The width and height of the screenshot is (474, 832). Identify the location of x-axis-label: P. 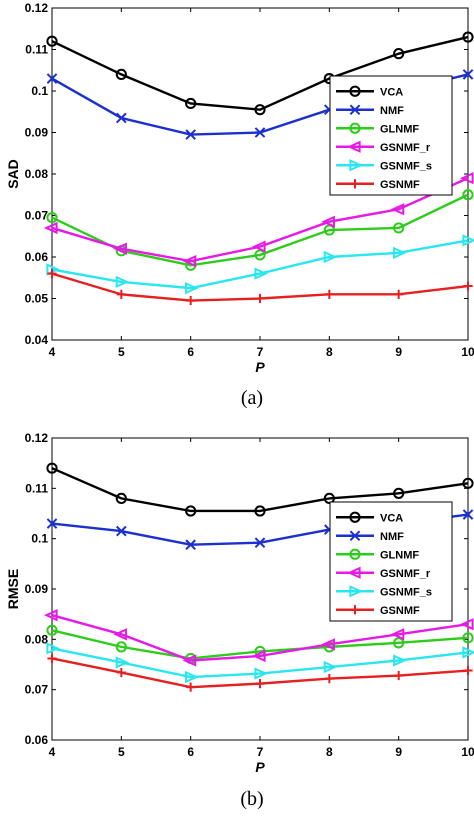
(260, 367).